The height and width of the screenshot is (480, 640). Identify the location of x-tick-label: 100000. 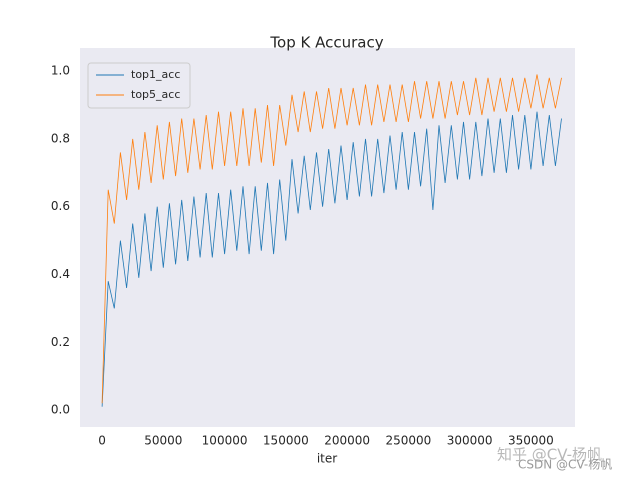
(225, 441).